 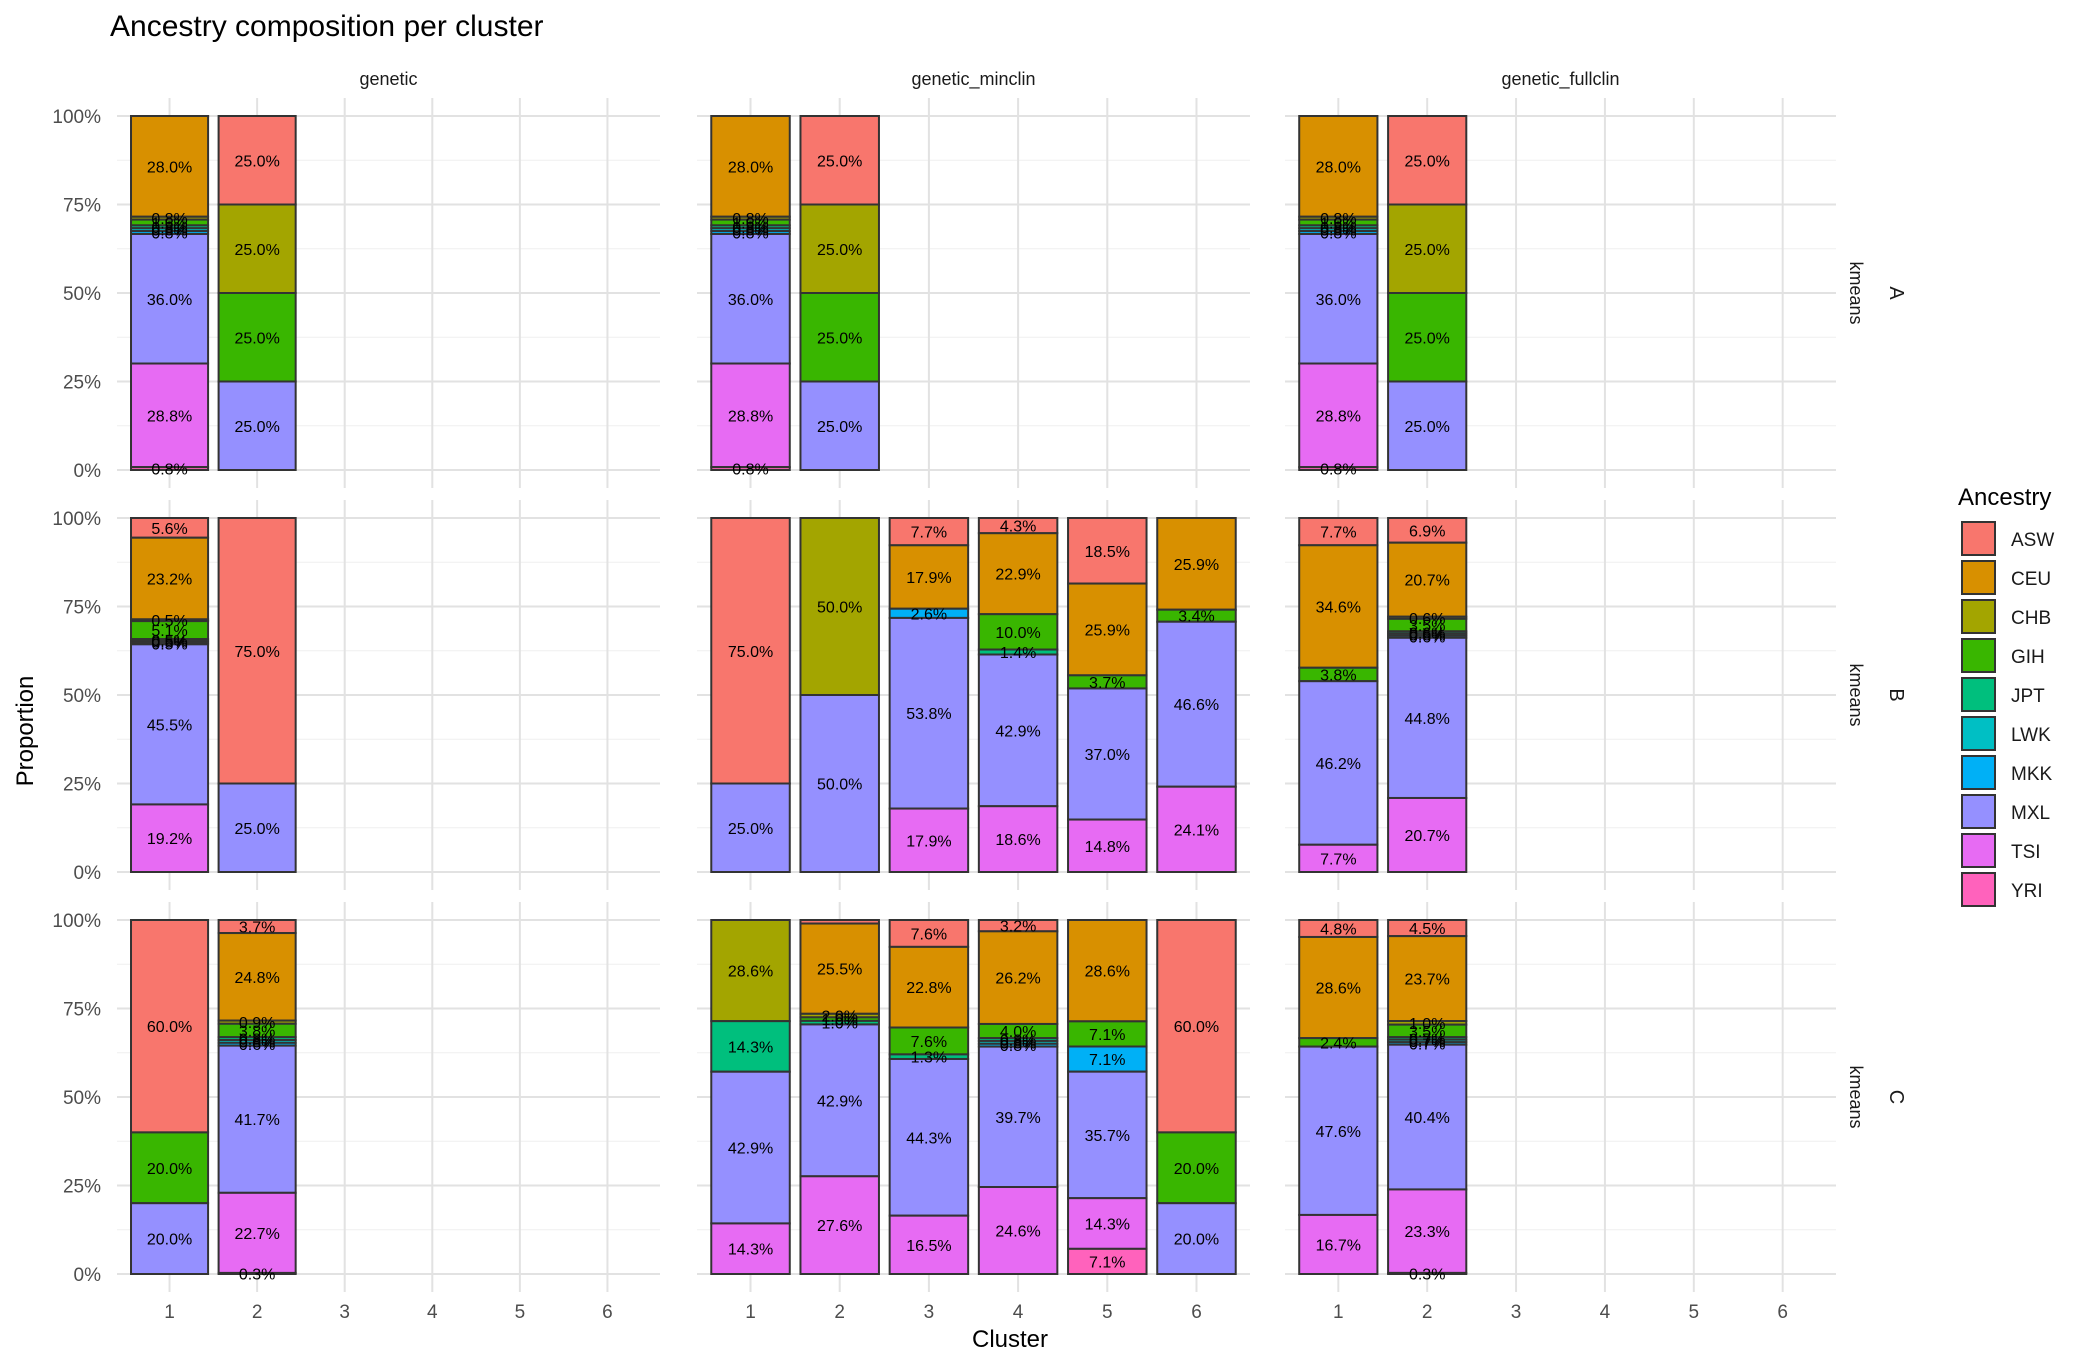 I want to click on x-tick-label: 3, so click(x=929, y=1312).